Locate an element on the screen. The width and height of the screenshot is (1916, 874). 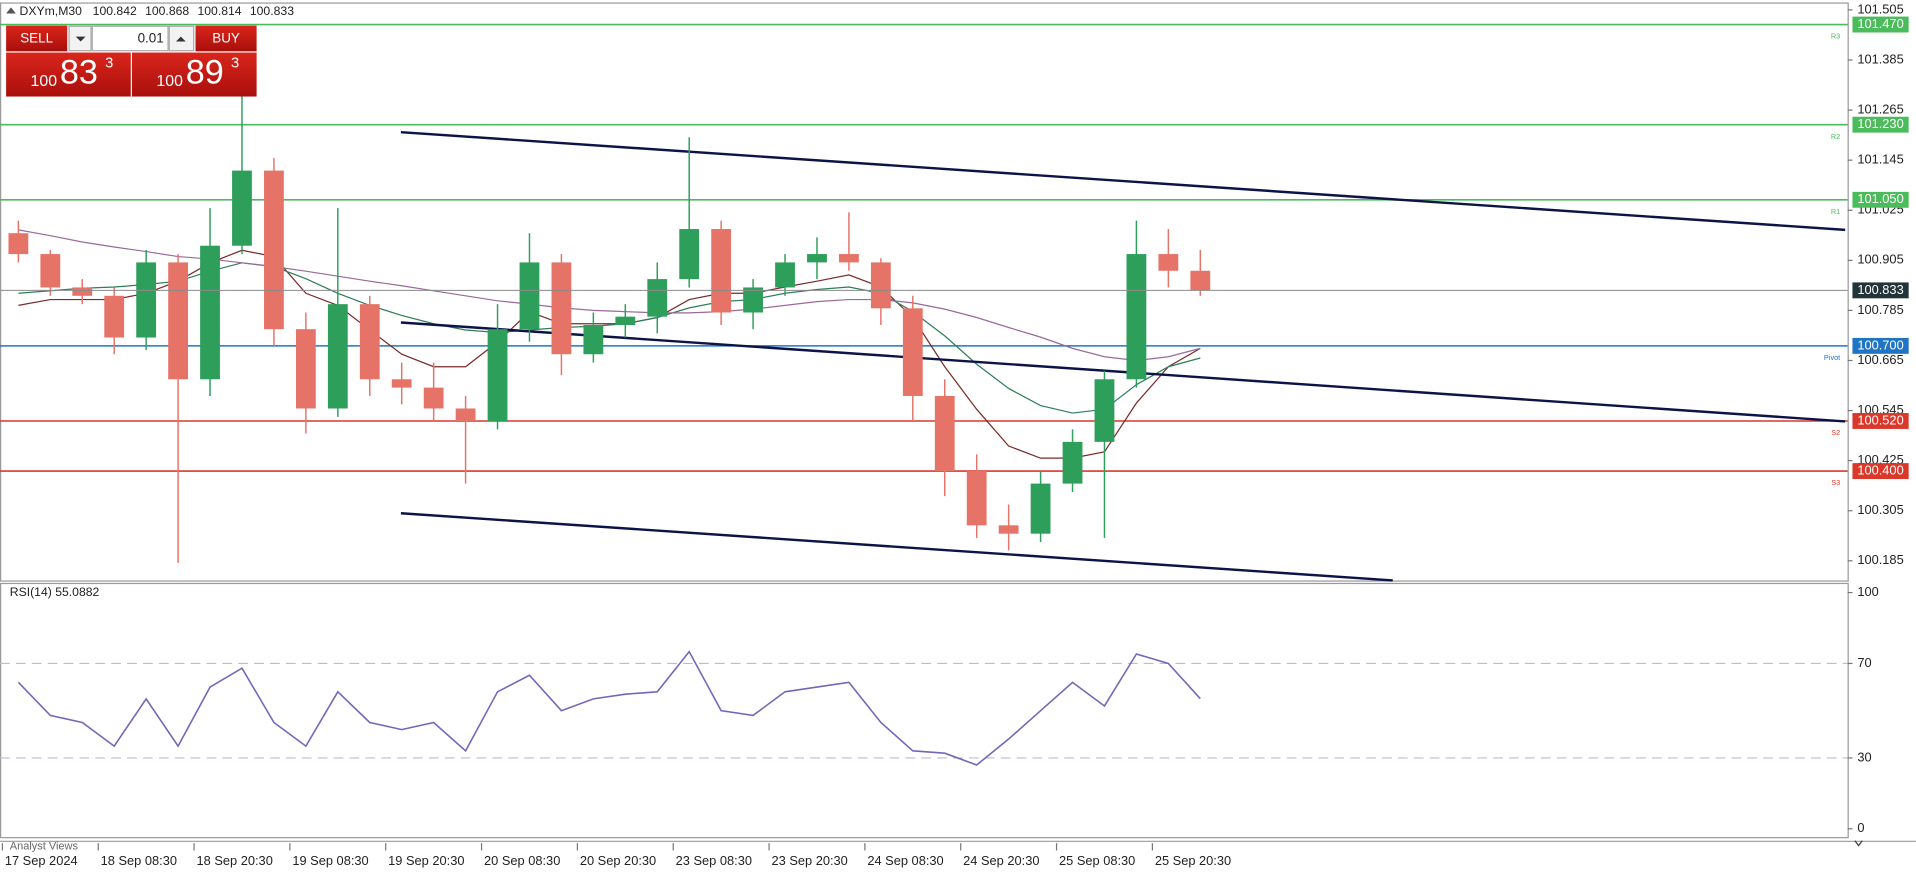
rsi-title: RSI(14) 55.0882 is located at coordinates (55, 592).